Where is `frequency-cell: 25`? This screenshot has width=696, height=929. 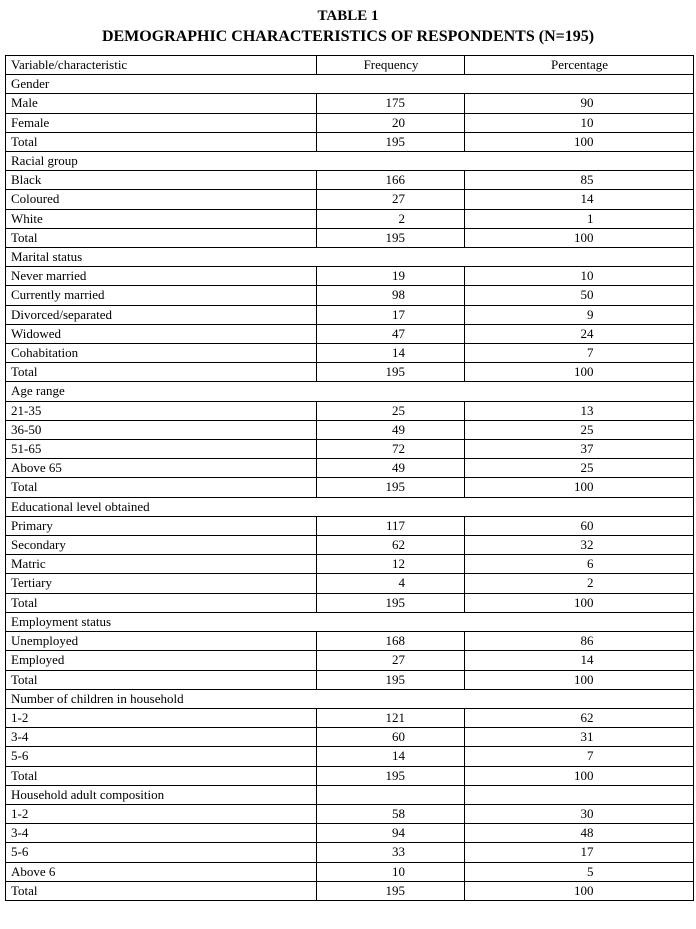
frequency-cell: 25 is located at coordinates (390, 410).